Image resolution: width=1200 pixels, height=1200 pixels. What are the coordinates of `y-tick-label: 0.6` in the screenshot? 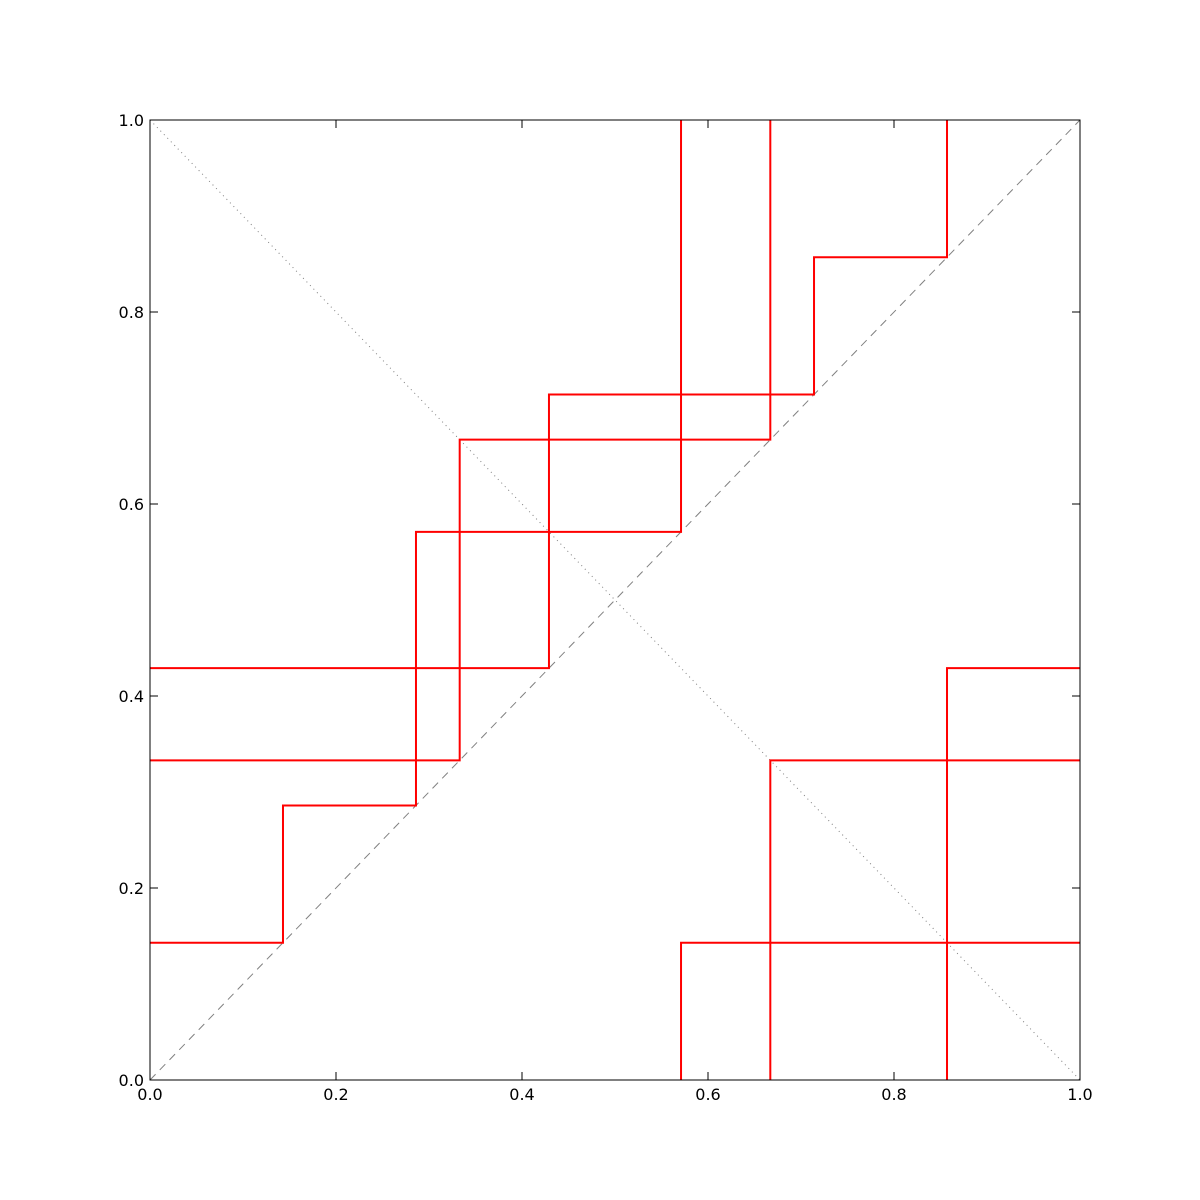 It's located at (131, 504).